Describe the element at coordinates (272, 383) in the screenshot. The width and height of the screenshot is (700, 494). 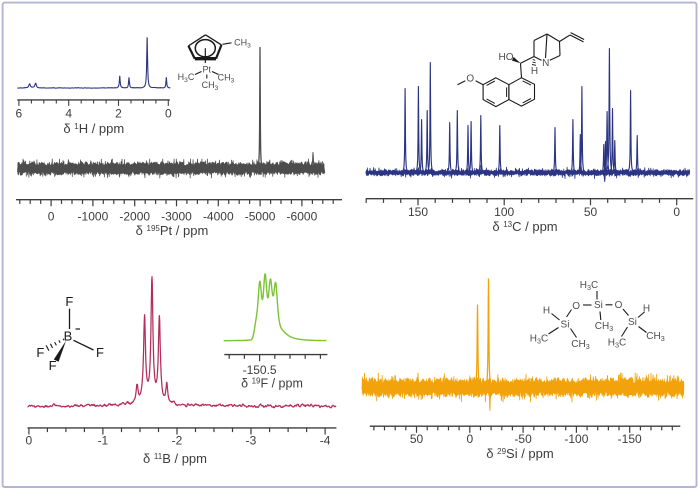
I see `svg-text: δ 19F / ppm` at that location.